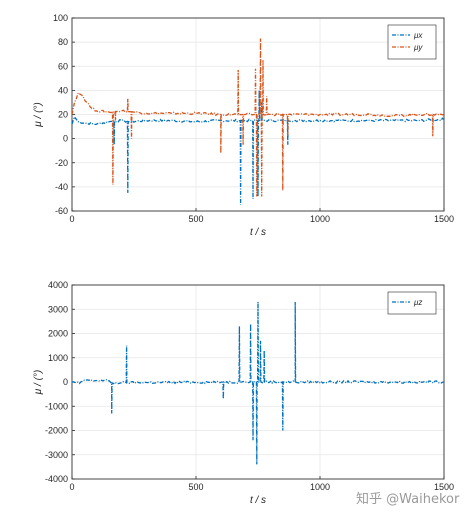 The image size is (474, 515). What do you see at coordinates (63, 42) in the screenshot?
I see `y-tick-label: 80` at bounding box center [63, 42].